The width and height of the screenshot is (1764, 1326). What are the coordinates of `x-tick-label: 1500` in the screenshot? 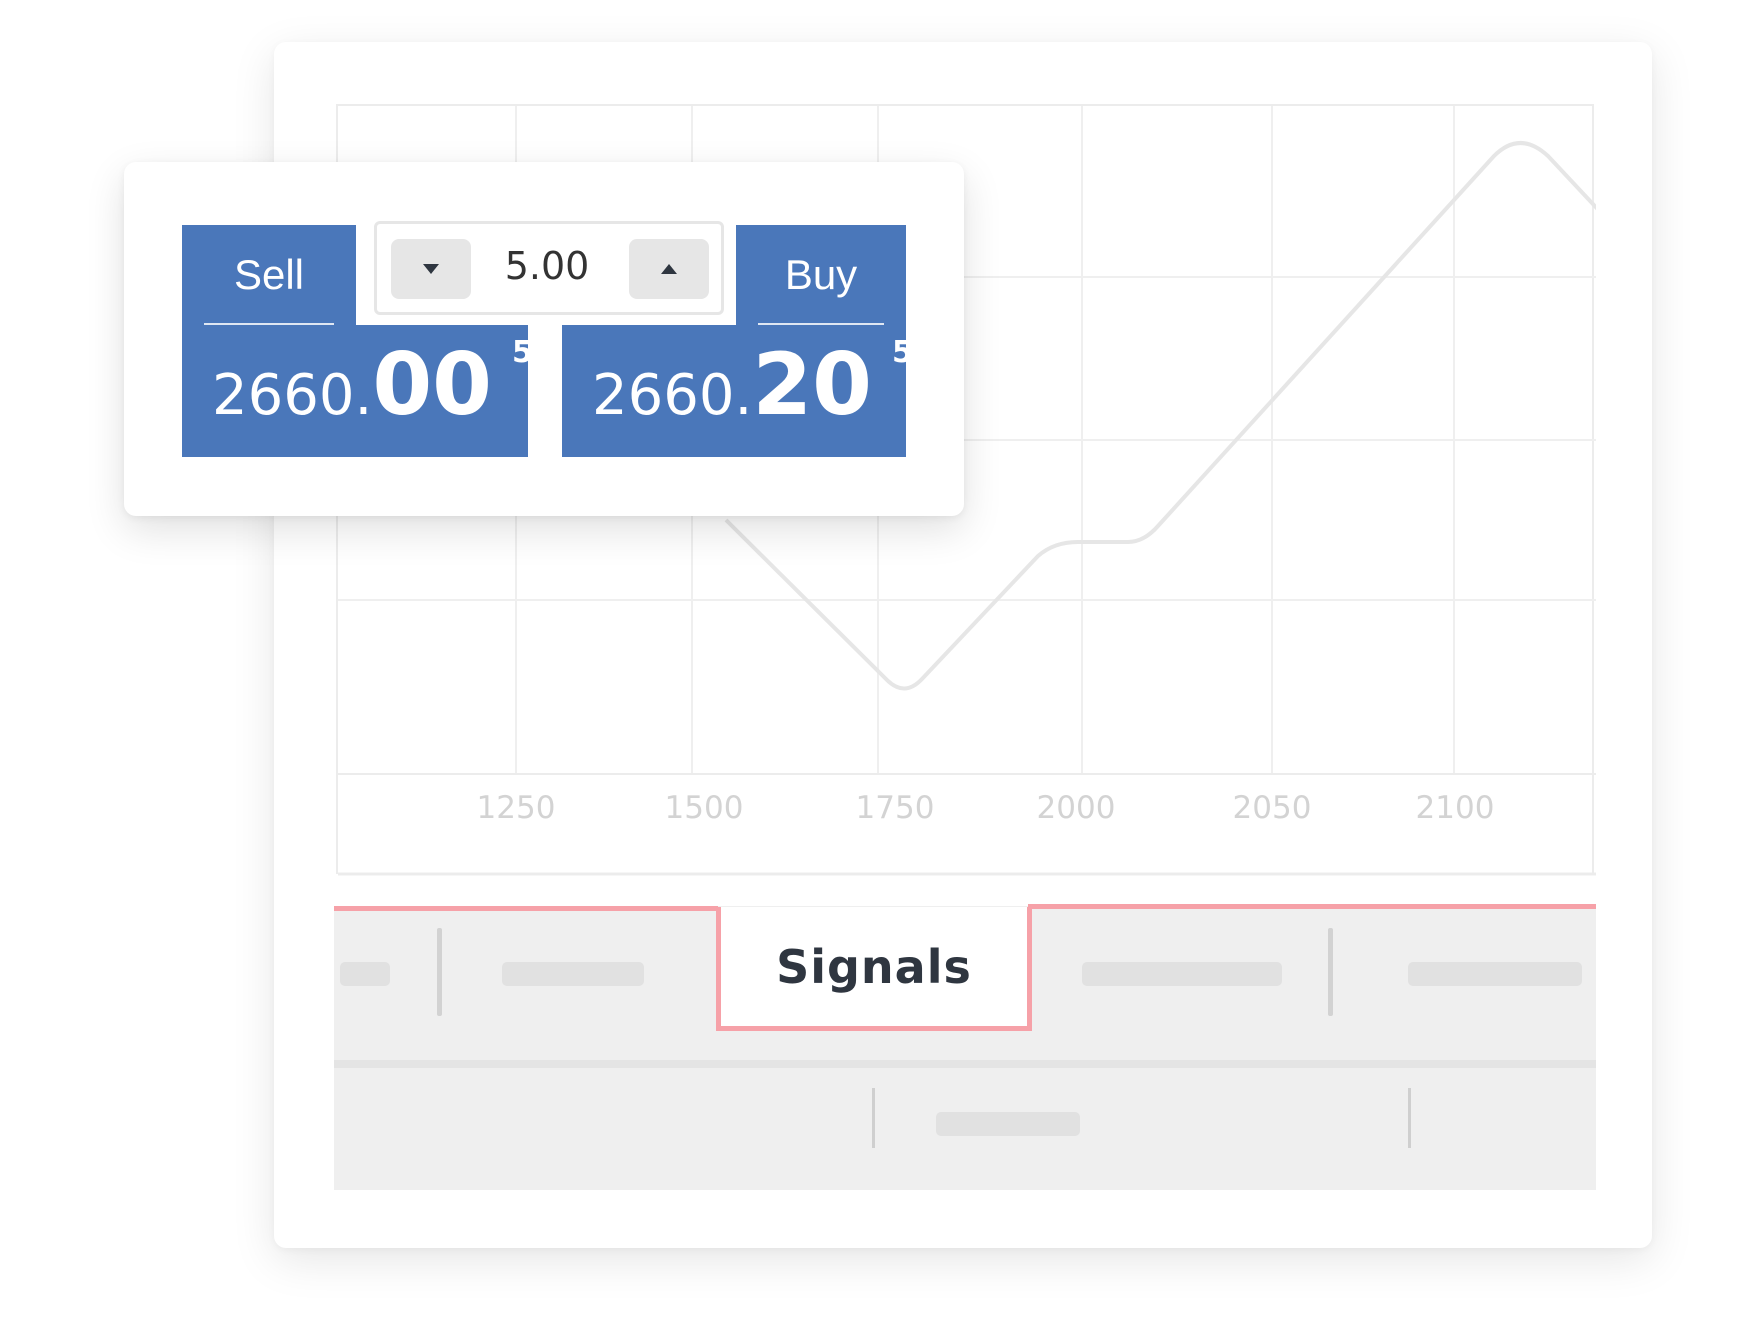 It's located at (704, 808).